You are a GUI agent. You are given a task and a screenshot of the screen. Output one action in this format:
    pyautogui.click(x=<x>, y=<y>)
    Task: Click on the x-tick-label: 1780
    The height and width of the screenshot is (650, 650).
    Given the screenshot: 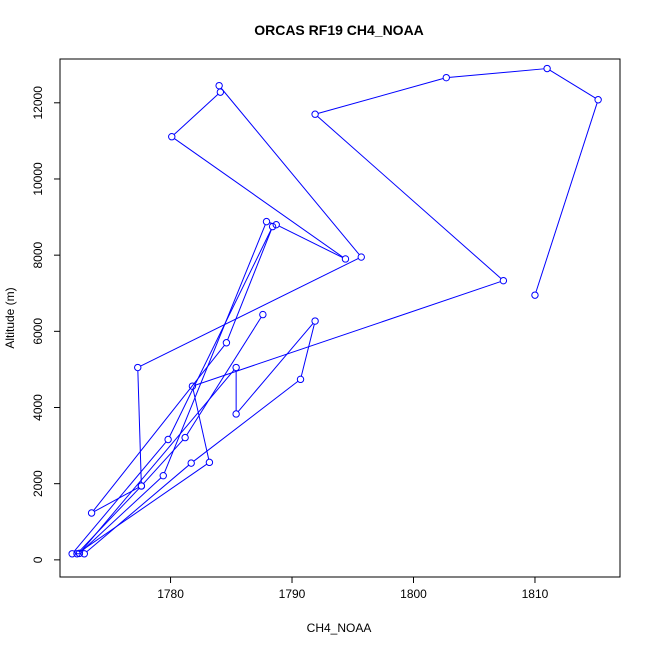 What is the action you would take?
    pyautogui.click(x=170, y=594)
    